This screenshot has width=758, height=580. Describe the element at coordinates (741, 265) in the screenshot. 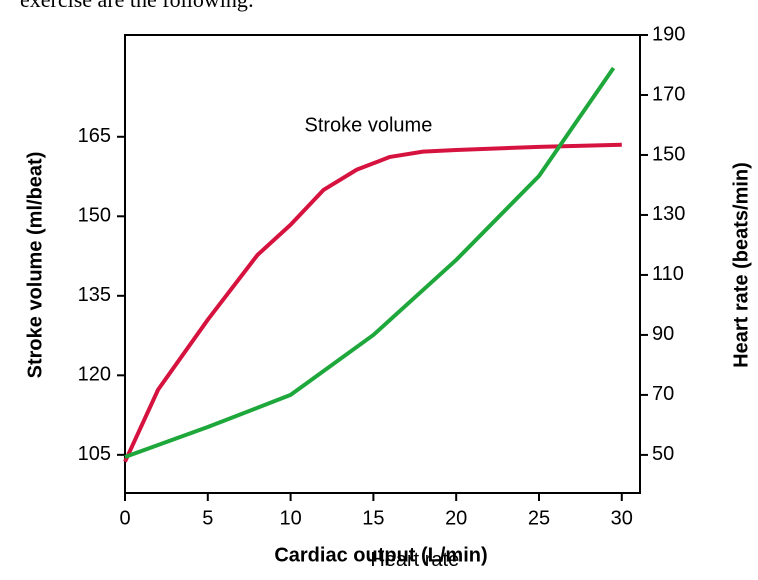

I see `y2-axis-title: Heart rate (beats/min)` at that location.